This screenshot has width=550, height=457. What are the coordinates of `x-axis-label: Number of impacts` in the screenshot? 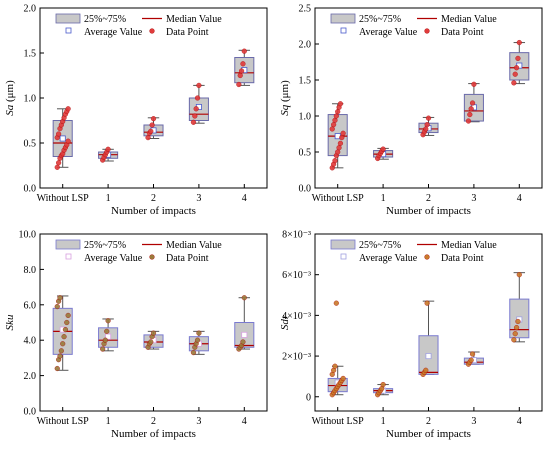 It's located at (153, 211).